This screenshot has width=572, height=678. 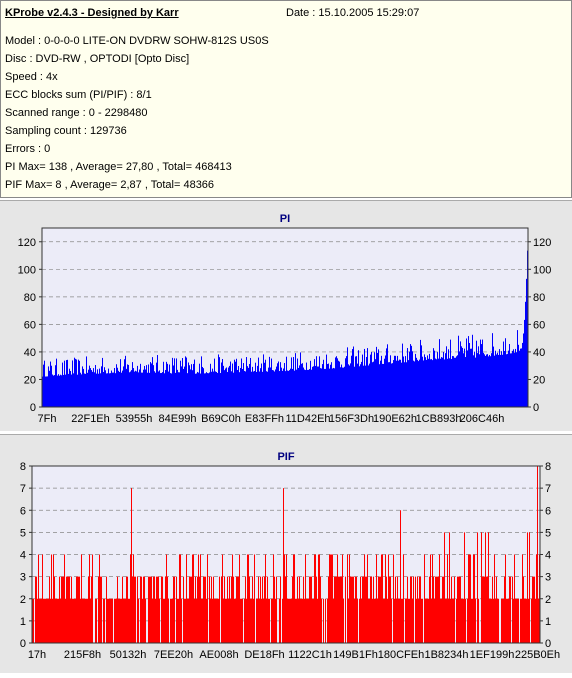 What do you see at coordinates (23, 489) in the screenshot?
I see `y-tick-label-left: 7` at bounding box center [23, 489].